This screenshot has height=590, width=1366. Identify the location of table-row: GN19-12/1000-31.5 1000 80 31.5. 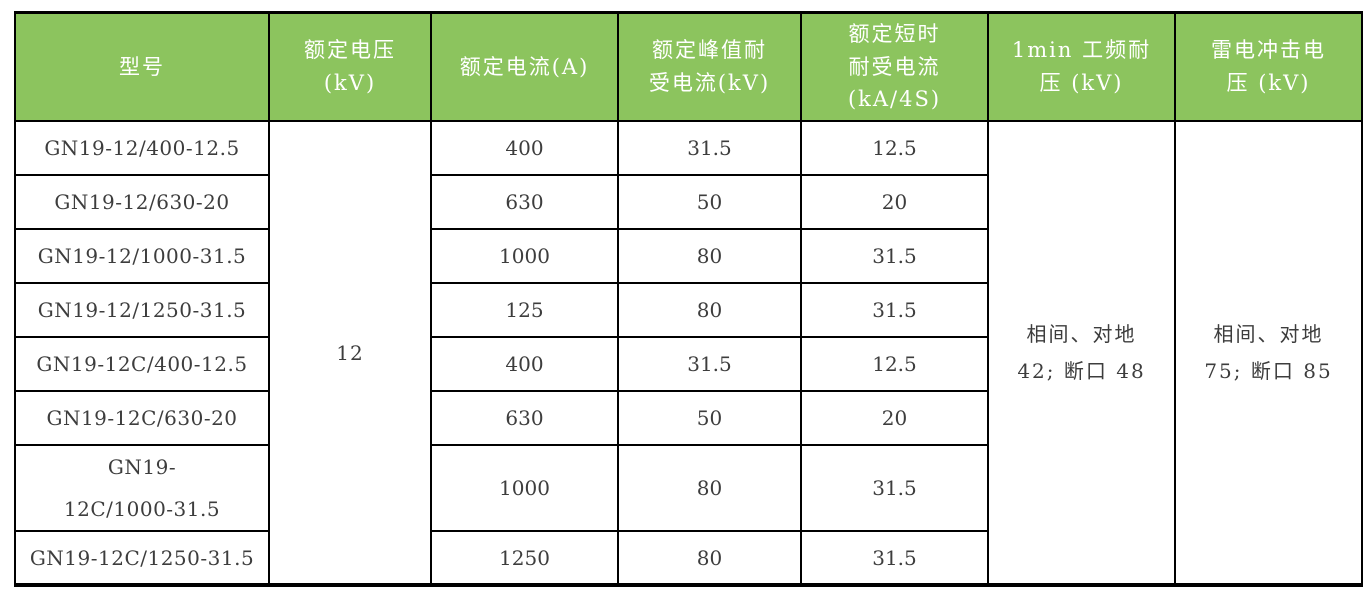
(688, 256).